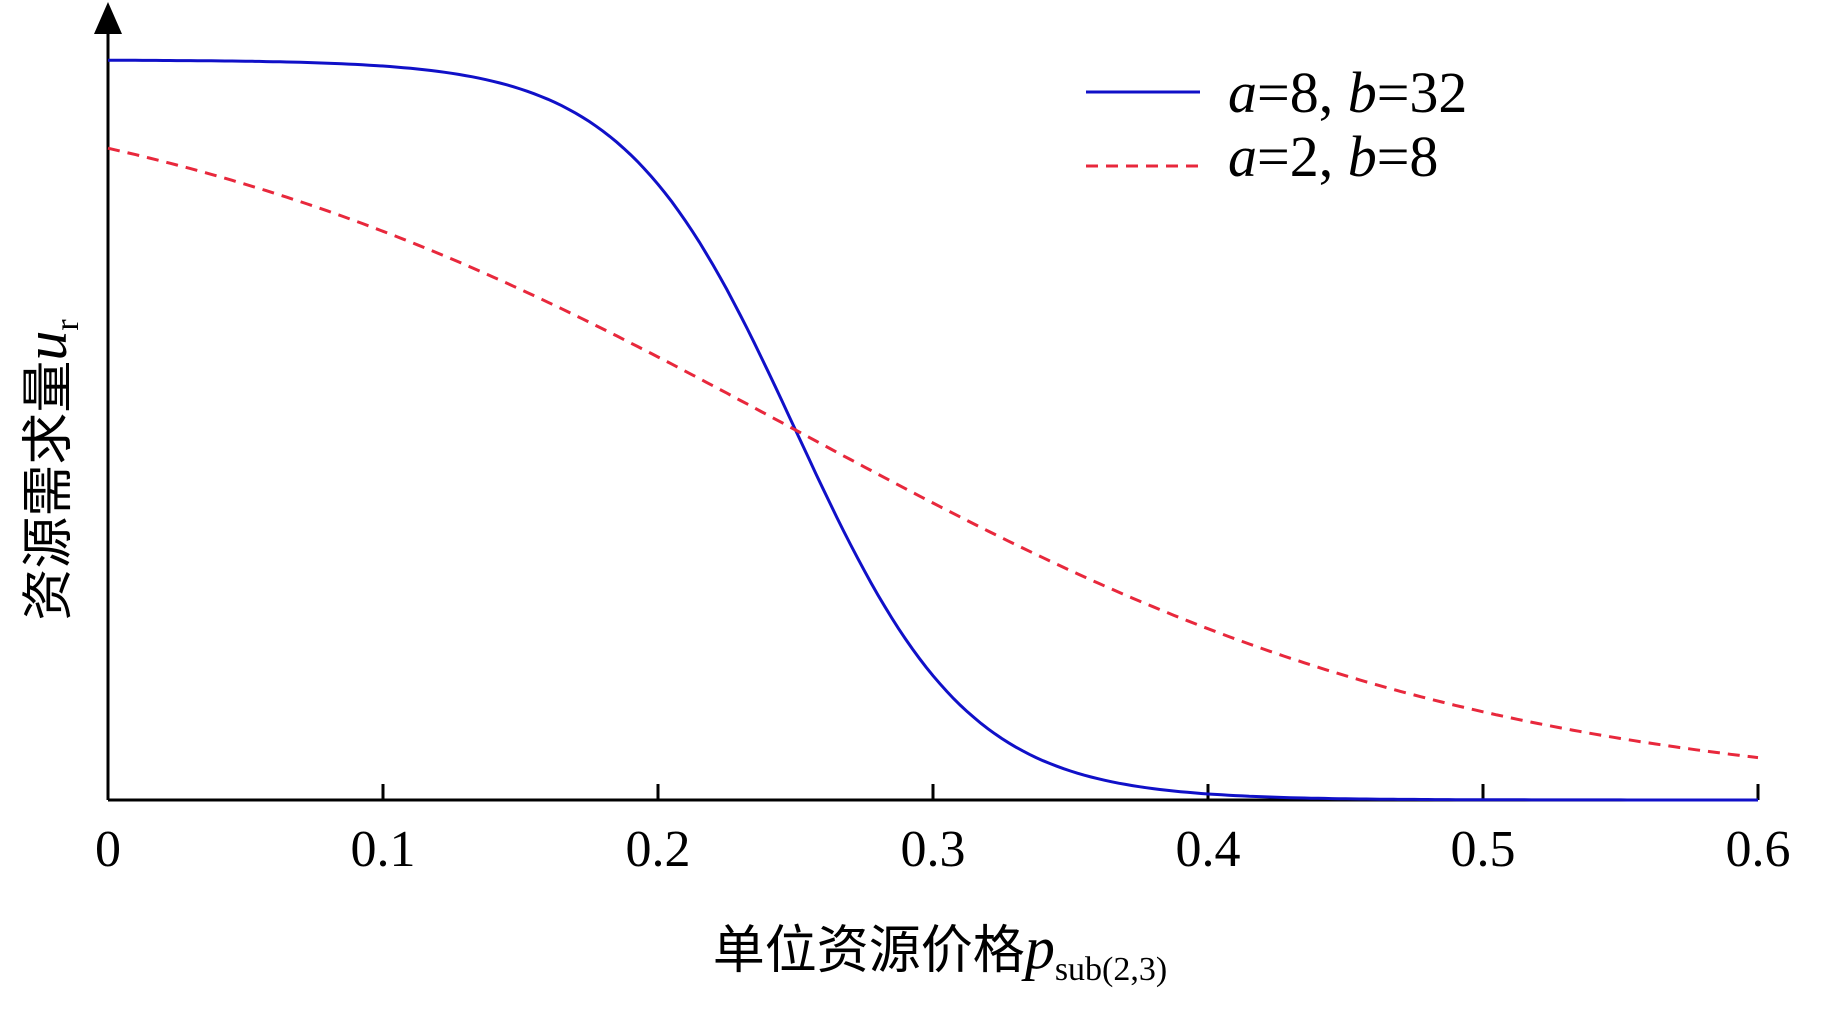 This screenshot has width=1824, height=1016. I want to click on x-tick-label-0: 0, so click(108, 849).